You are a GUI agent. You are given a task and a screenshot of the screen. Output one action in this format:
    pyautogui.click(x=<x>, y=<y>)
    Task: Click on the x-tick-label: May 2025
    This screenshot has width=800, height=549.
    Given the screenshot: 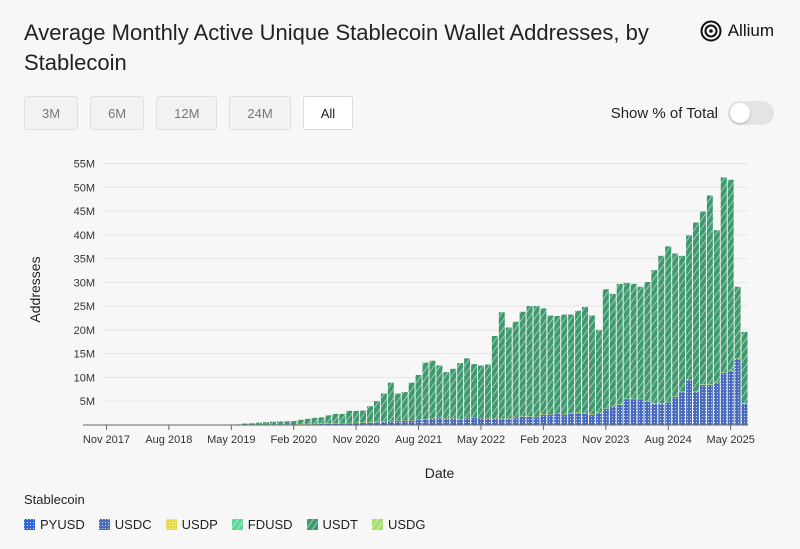 What is the action you would take?
    pyautogui.click(x=731, y=440)
    